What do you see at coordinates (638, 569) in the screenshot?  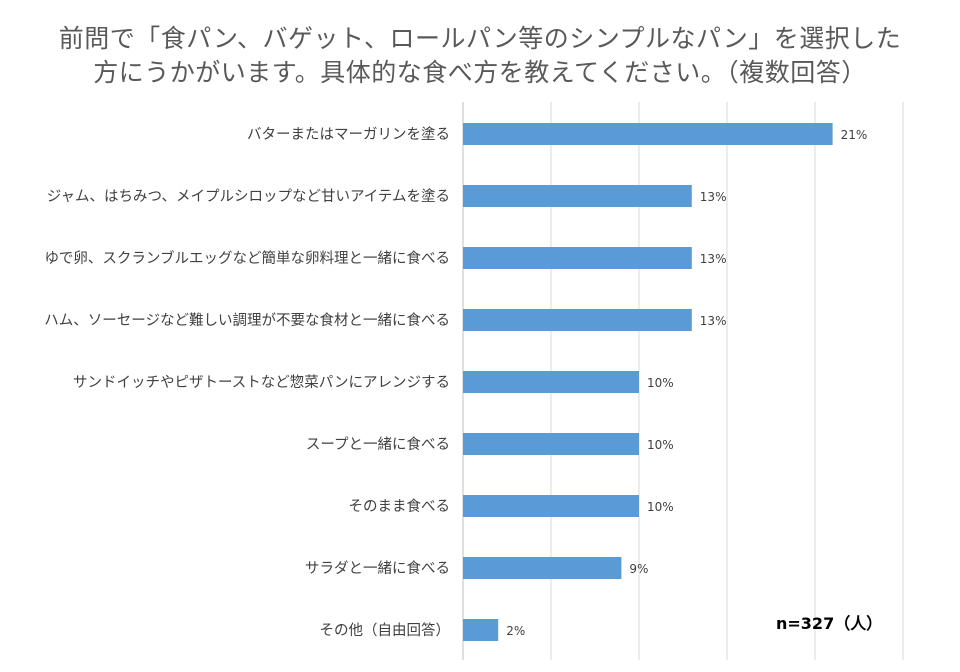 I see `data-label: 9%` at bounding box center [638, 569].